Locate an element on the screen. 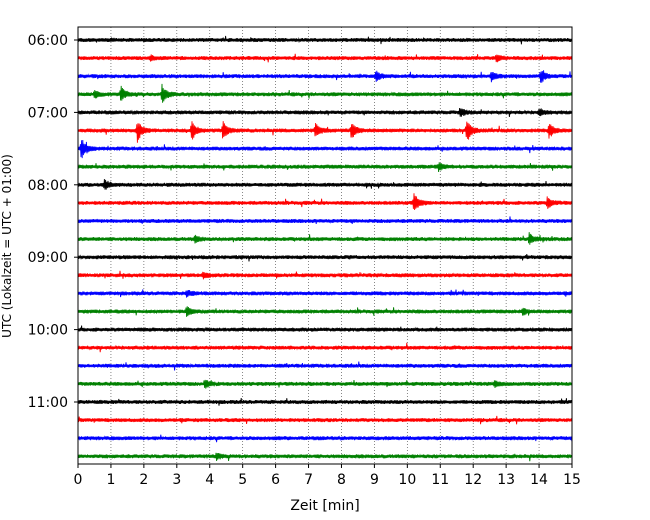  x-tick-label: 5 is located at coordinates (242, 480).